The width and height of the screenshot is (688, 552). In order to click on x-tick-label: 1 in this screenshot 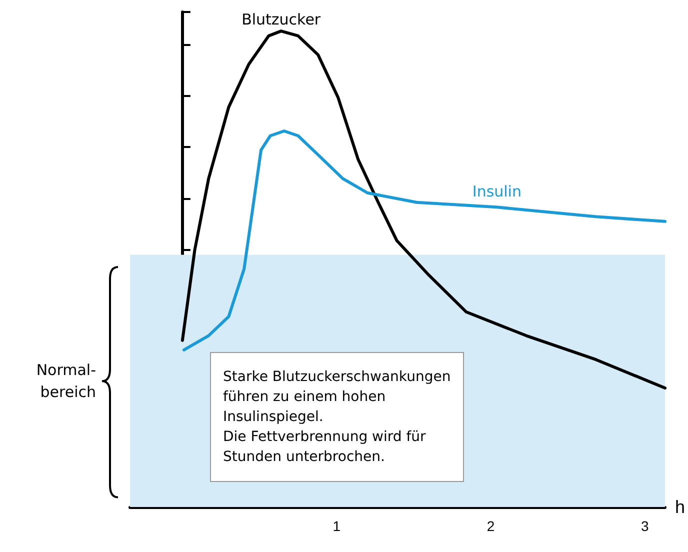, I will do `click(336, 526)`.